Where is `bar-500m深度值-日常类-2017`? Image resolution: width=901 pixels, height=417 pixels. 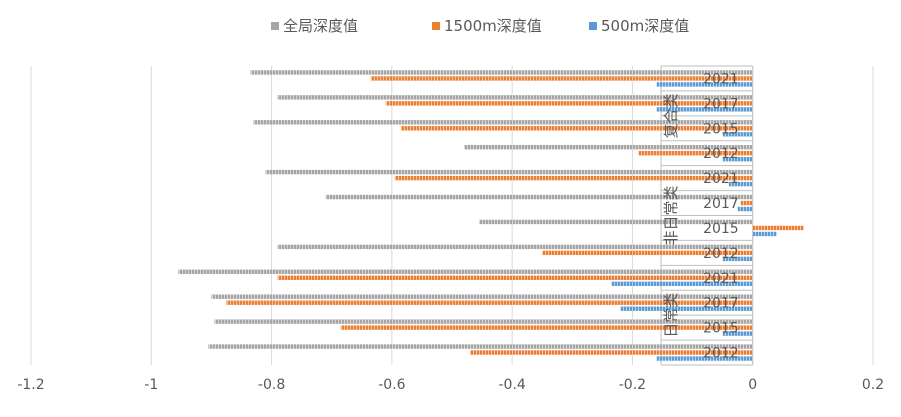
bar-500m深度值-日常类-2017 is located at coordinates (686, 308).